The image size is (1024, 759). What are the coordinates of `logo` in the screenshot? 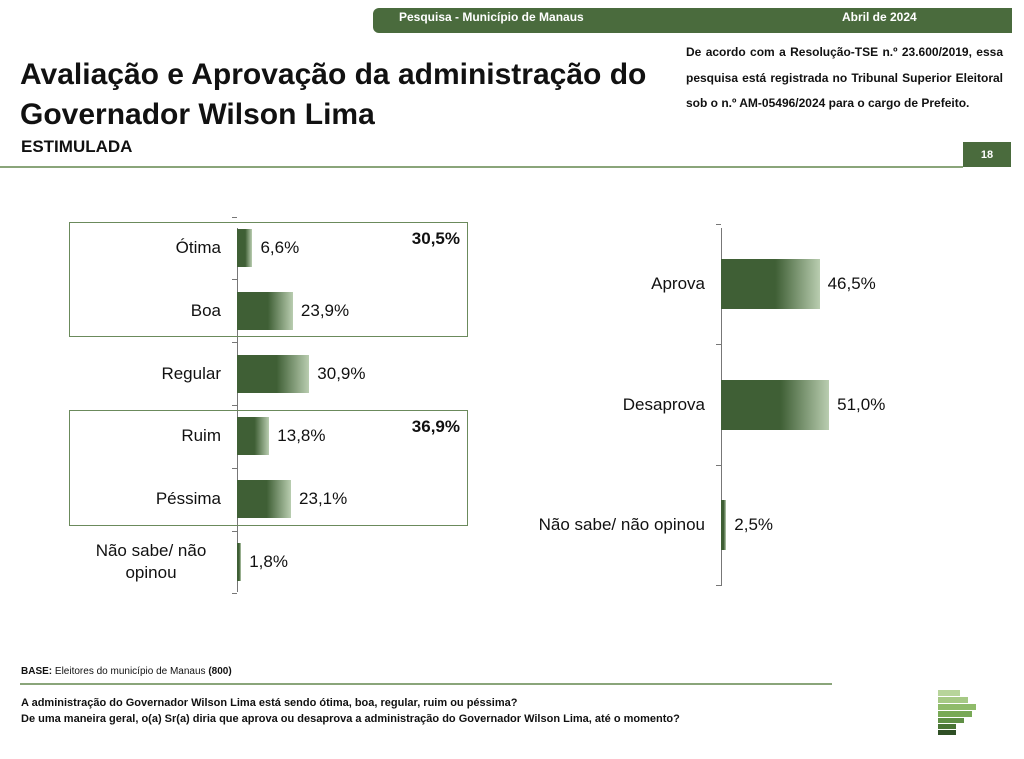 It's located at (957, 712).